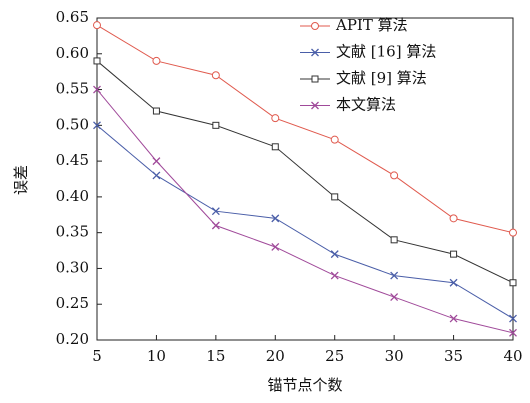 Image resolution: width=530 pixels, height=403 pixels. I want to click on x-tick-label: 15, so click(215, 356).